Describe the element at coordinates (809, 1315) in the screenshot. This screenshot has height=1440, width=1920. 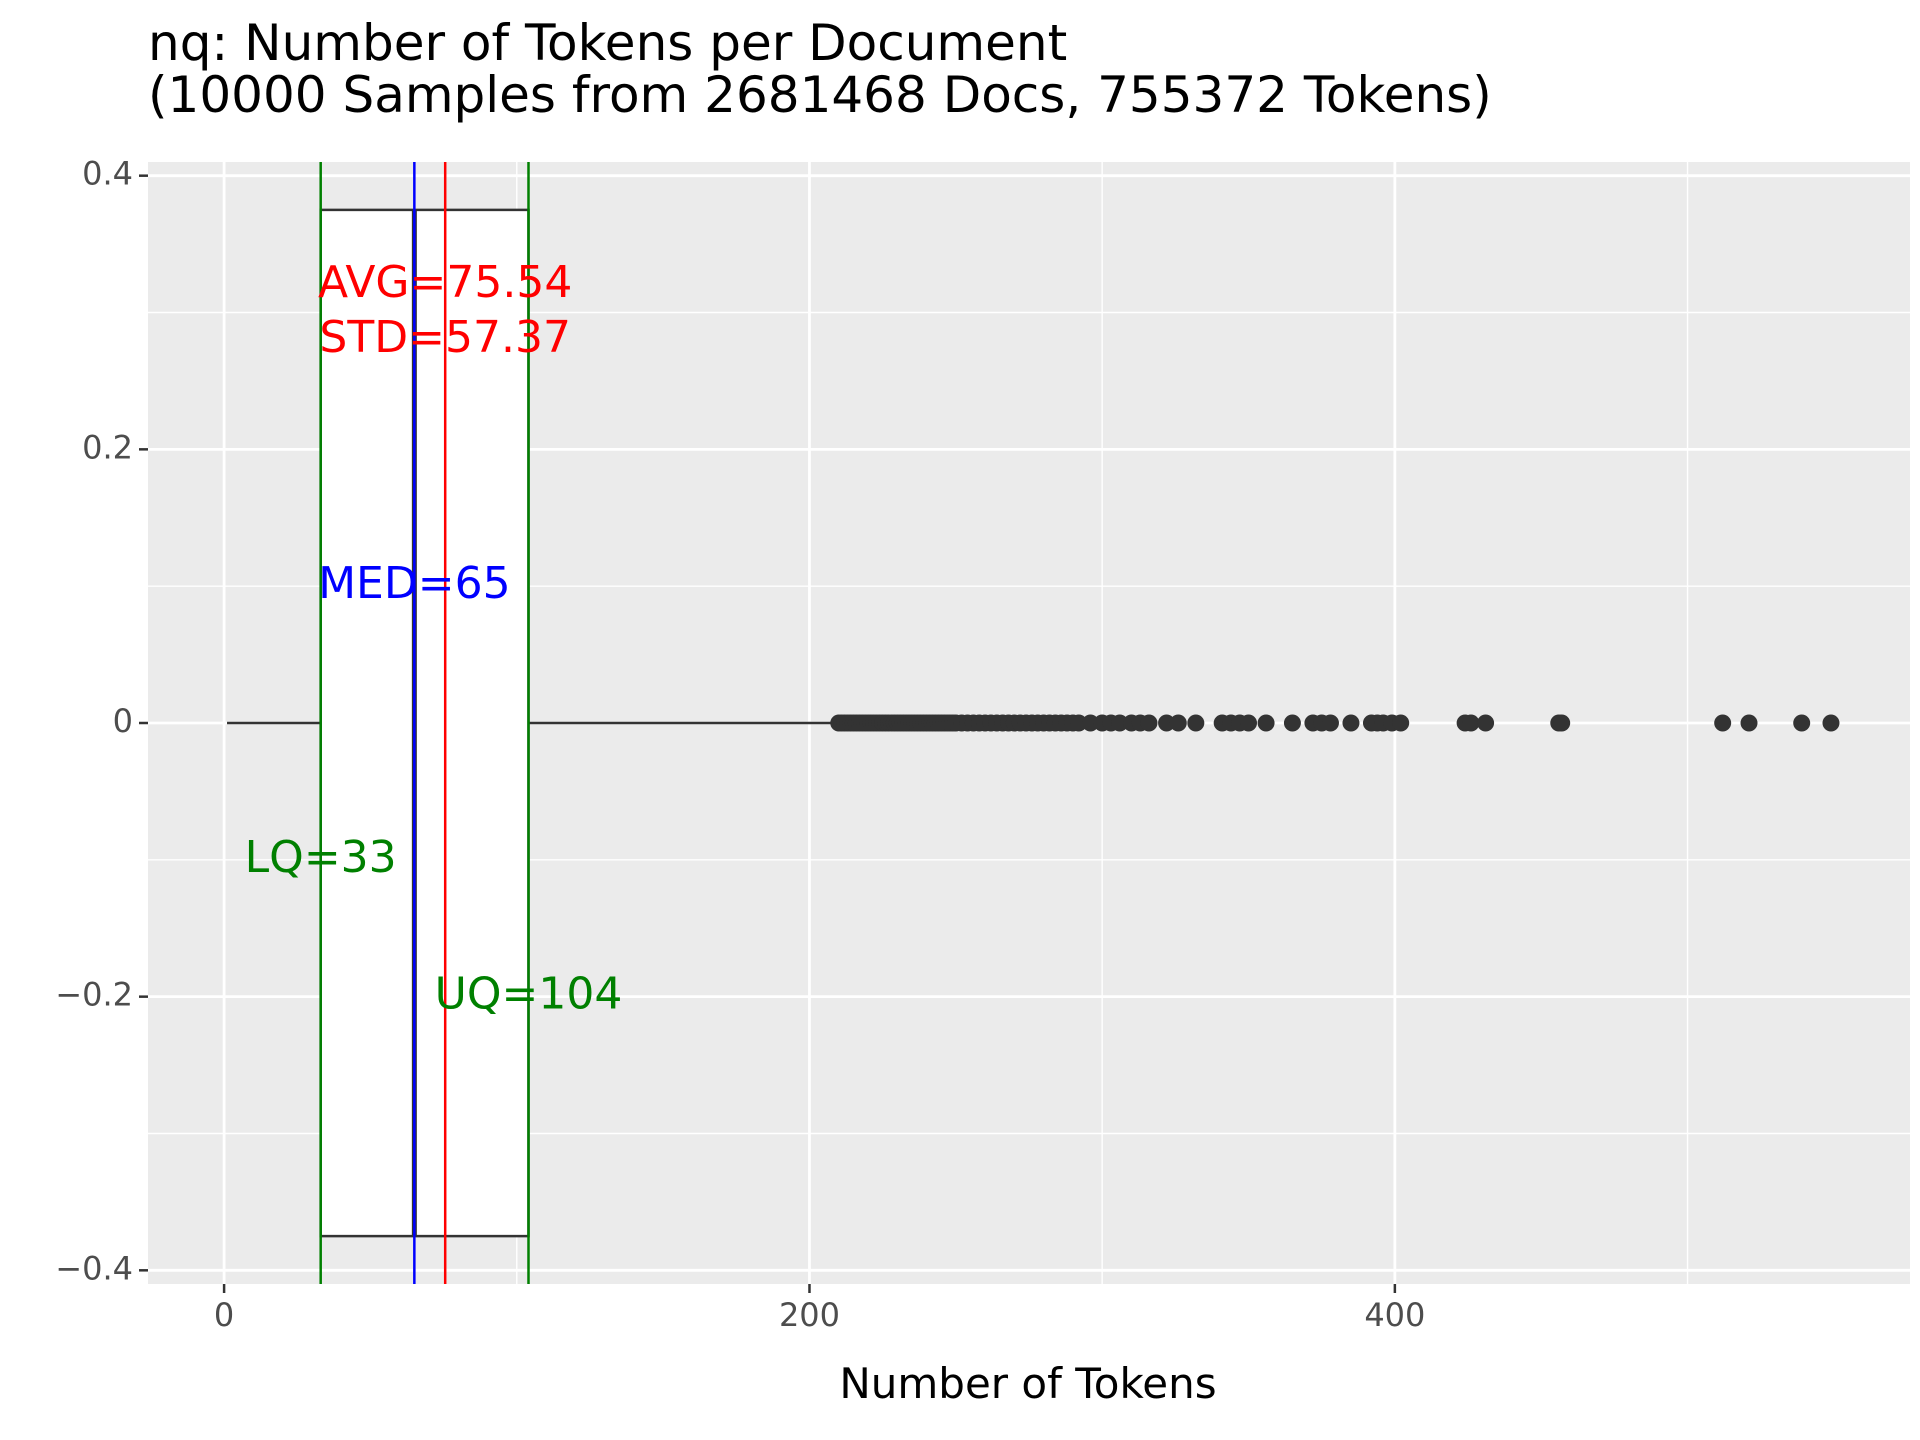
I see `x-tick-label: 200` at that location.